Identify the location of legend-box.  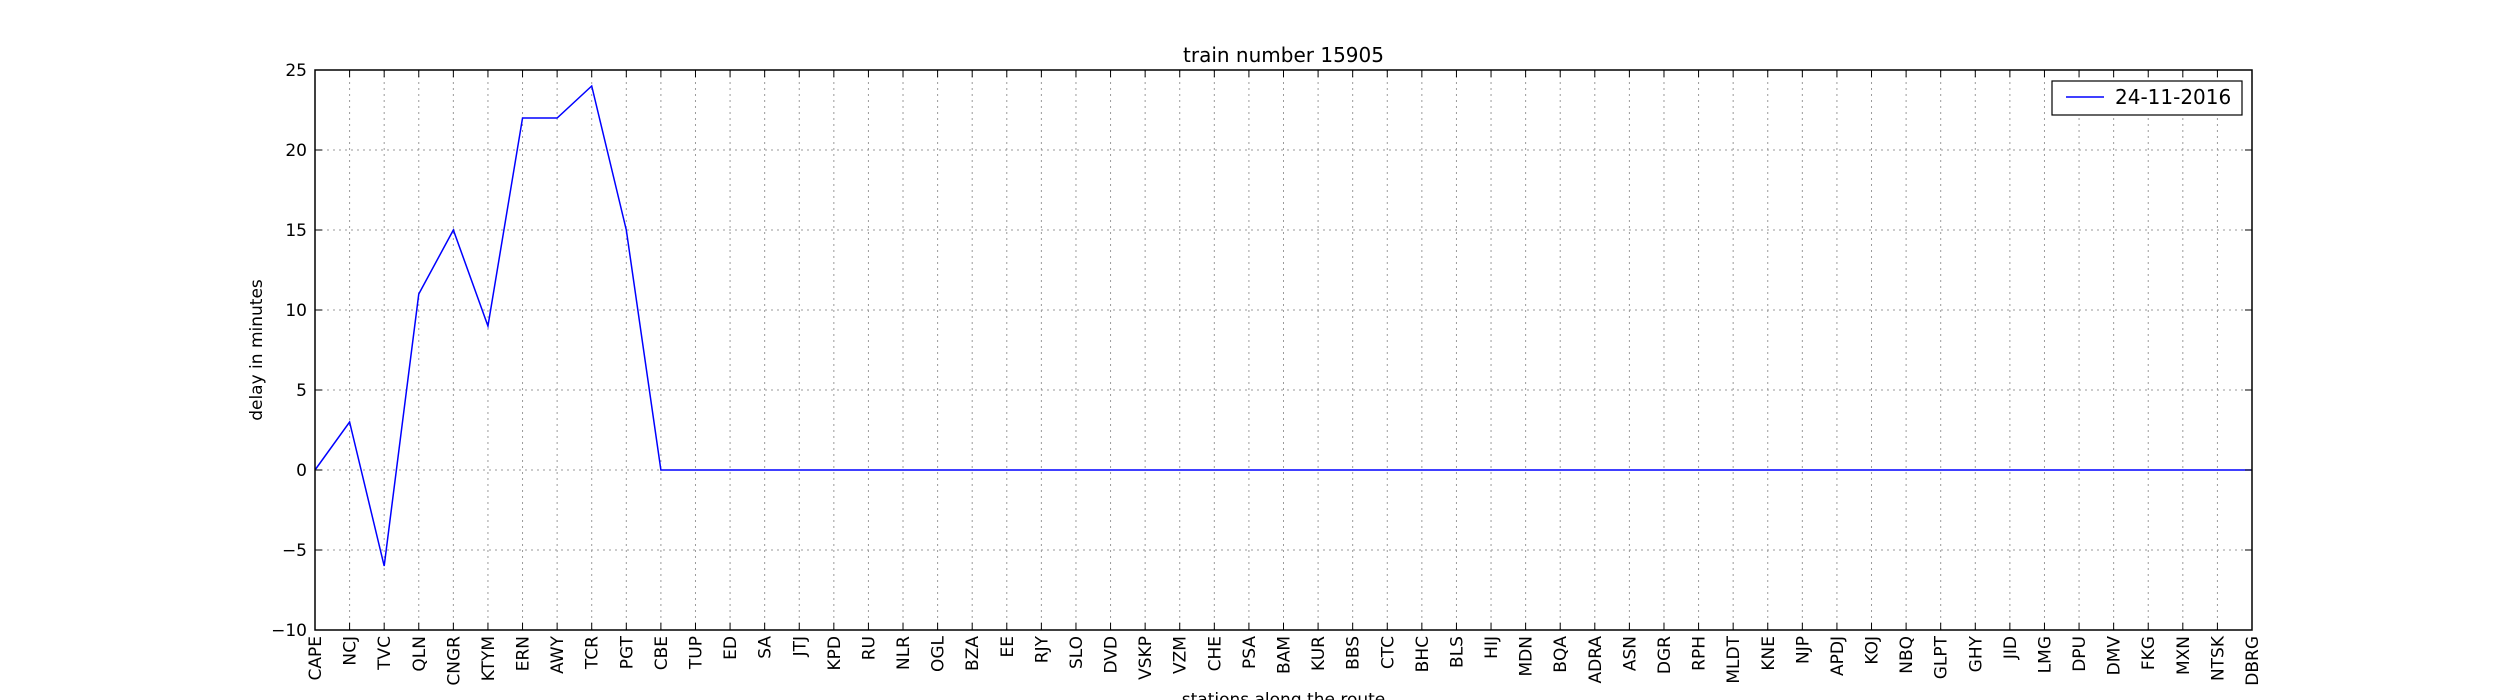
(2147, 98).